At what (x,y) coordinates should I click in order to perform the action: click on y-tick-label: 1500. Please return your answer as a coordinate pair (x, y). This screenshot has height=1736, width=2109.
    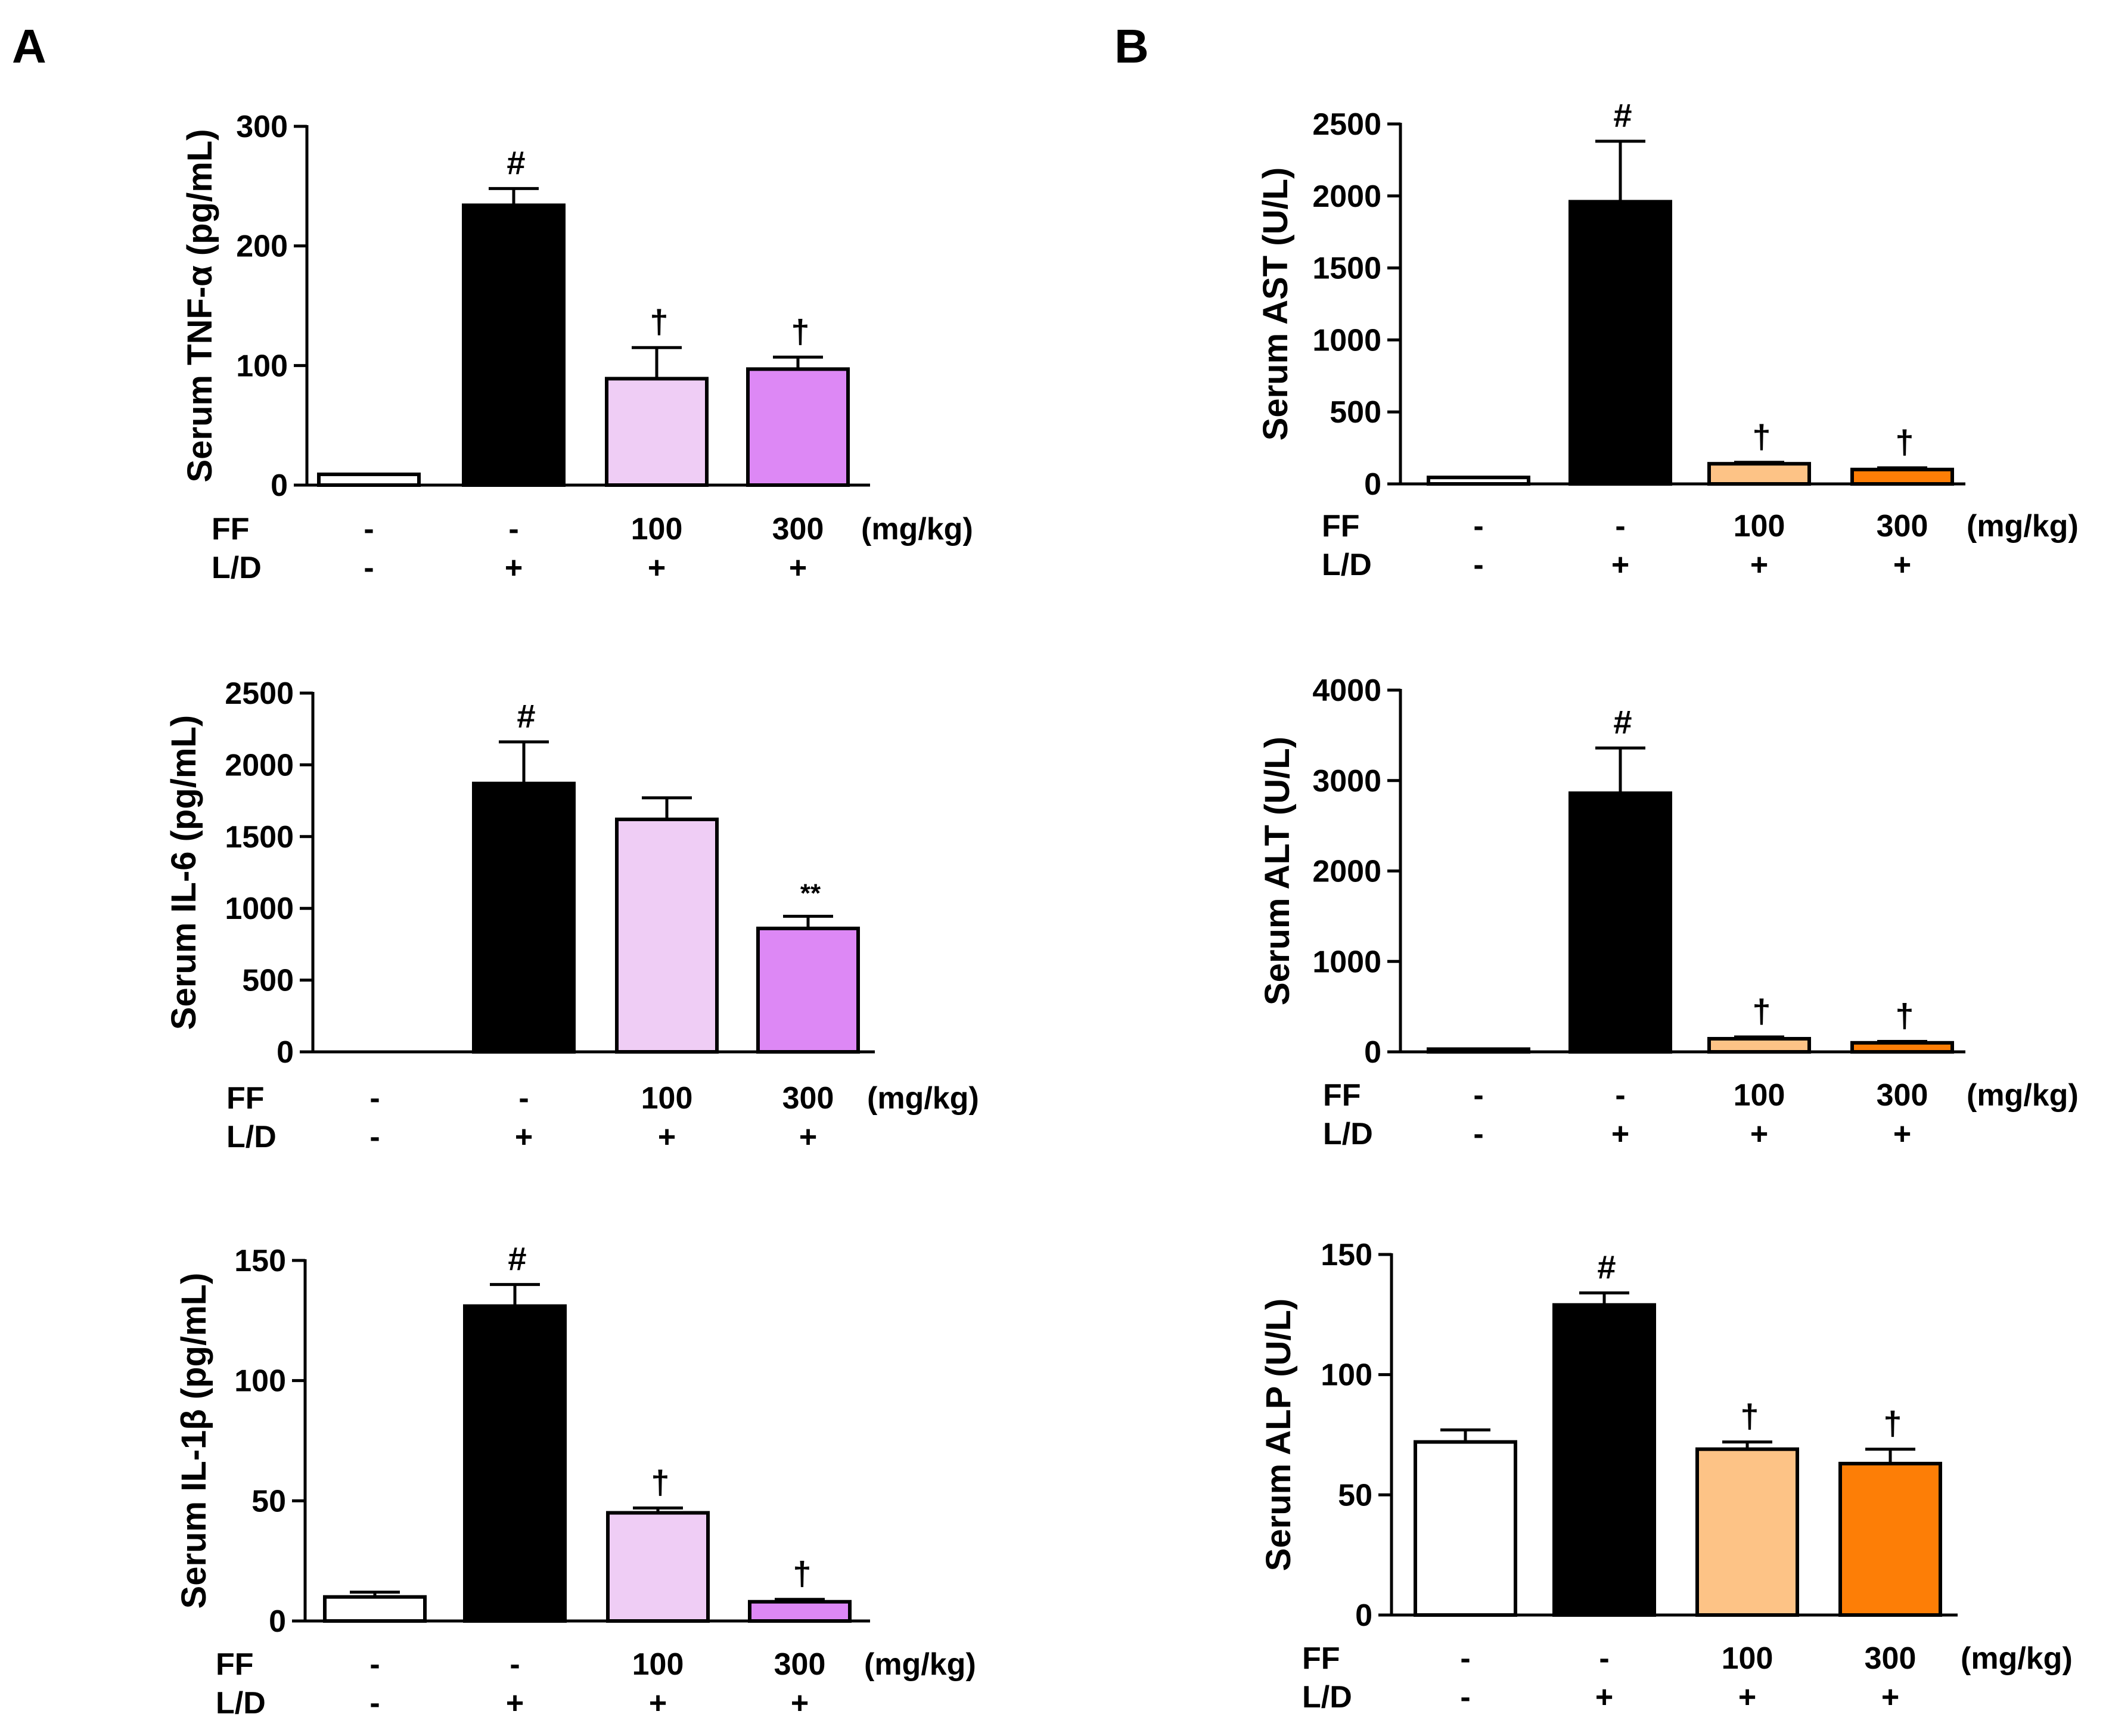
    Looking at the image, I should click on (1346, 268).